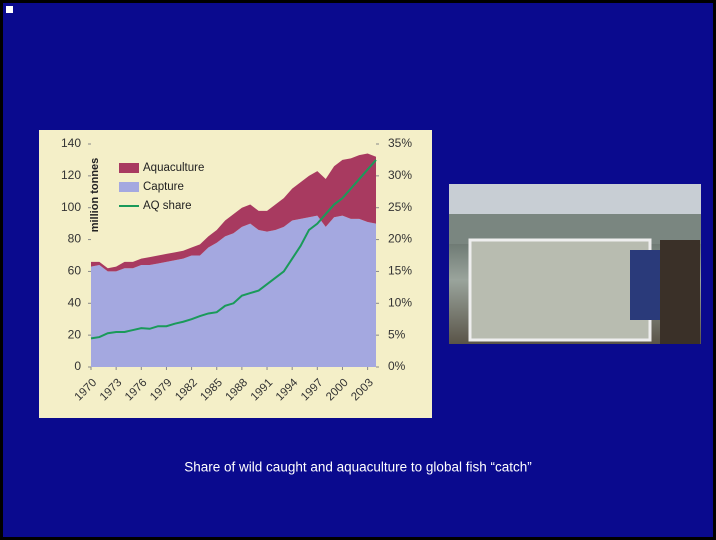  I want to click on y2-tick-label: 25%, so click(400, 207).